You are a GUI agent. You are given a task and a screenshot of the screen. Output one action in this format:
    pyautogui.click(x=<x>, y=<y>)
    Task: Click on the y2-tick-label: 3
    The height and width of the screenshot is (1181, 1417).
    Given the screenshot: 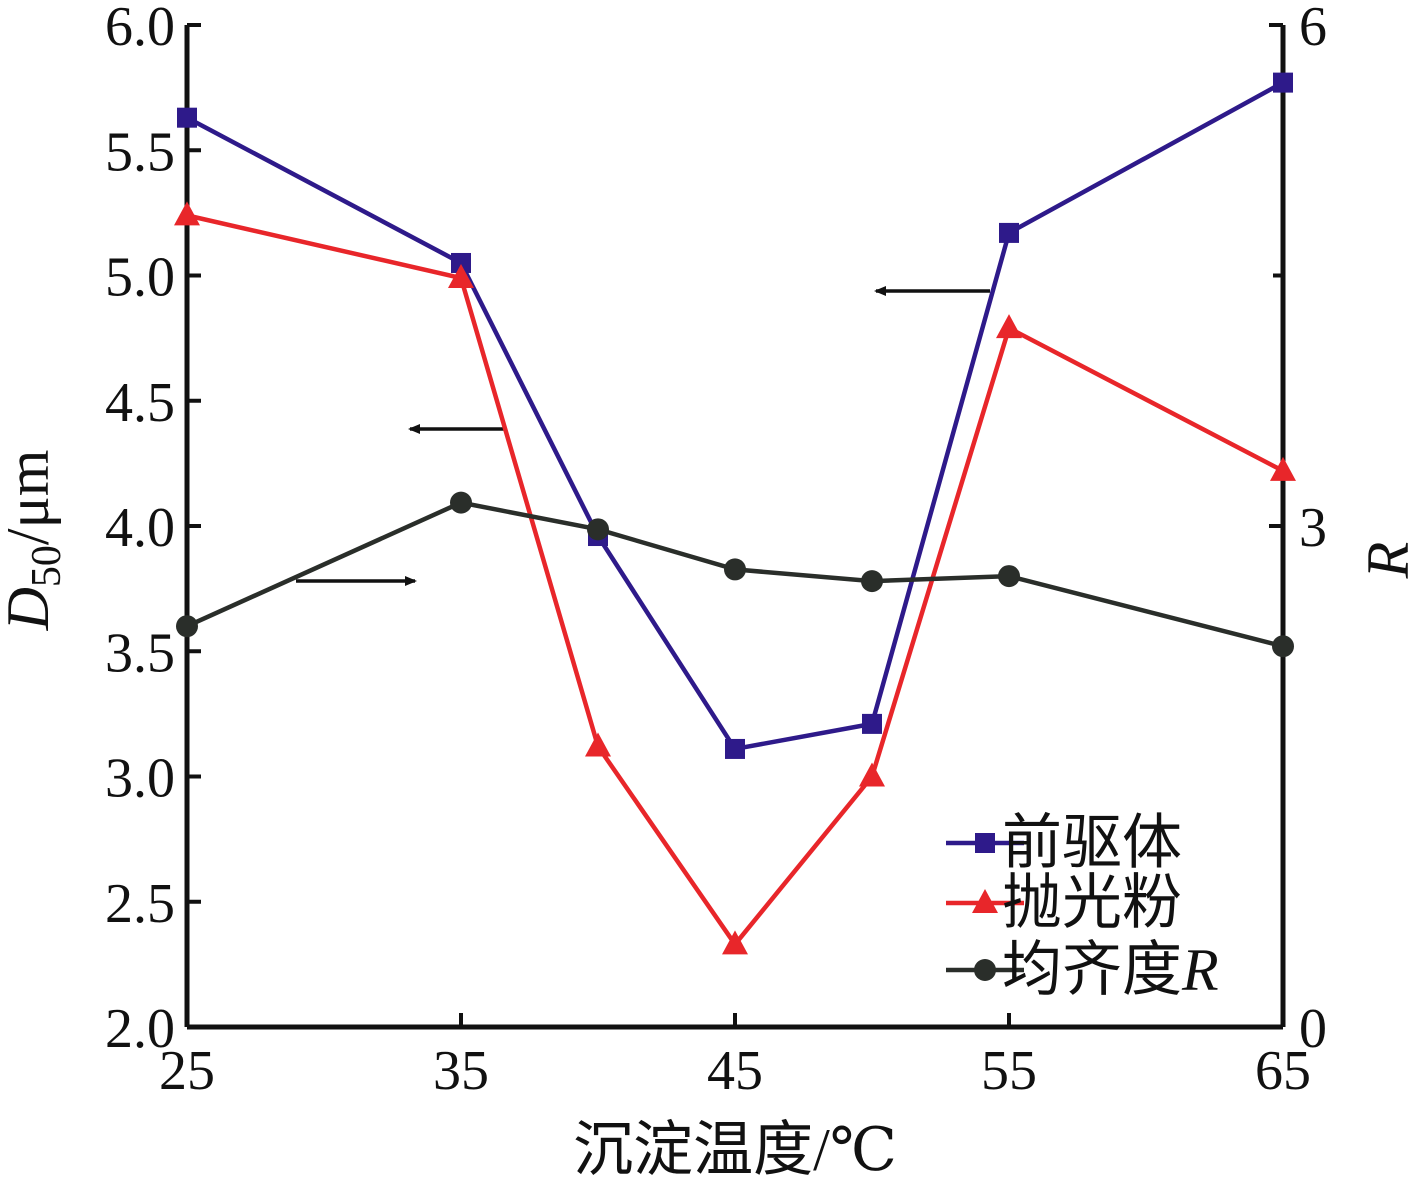 What is the action you would take?
    pyautogui.click(x=1313, y=528)
    